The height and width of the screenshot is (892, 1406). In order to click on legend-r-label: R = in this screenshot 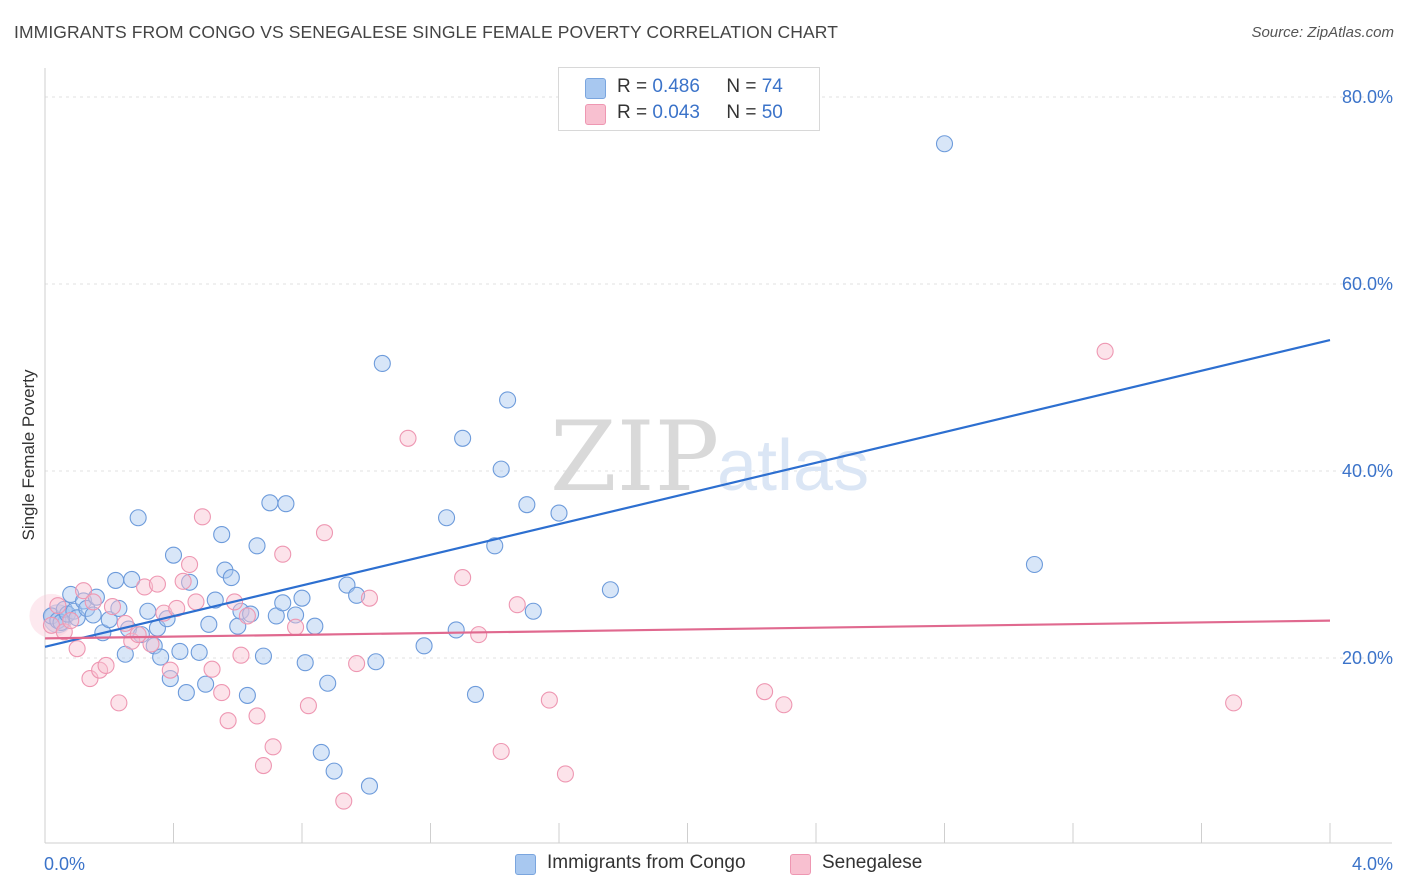, I will do `click(632, 86)`.